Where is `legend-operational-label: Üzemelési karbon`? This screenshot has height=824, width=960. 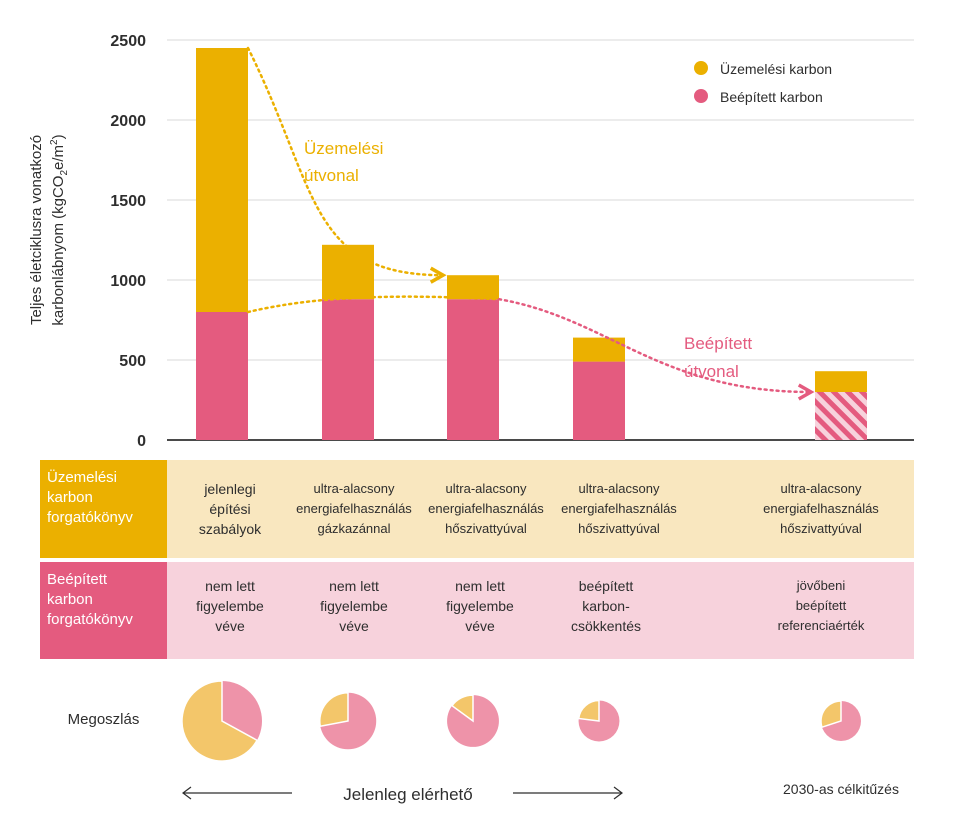
legend-operational-label: Üzemelési karbon is located at coordinates (776, 68).